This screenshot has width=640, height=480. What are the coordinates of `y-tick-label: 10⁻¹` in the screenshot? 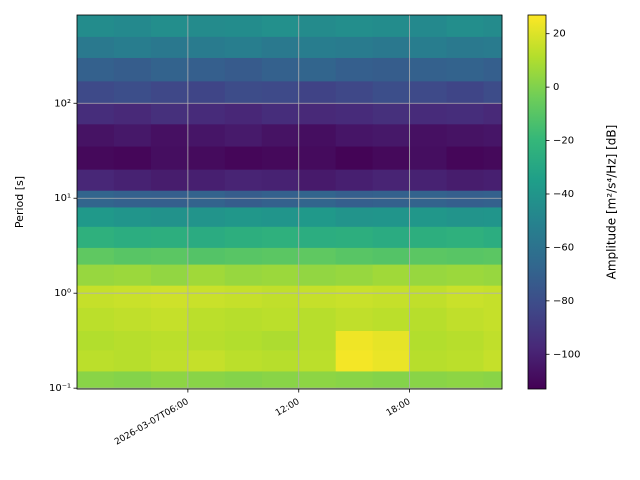 It's located at (60, 388).